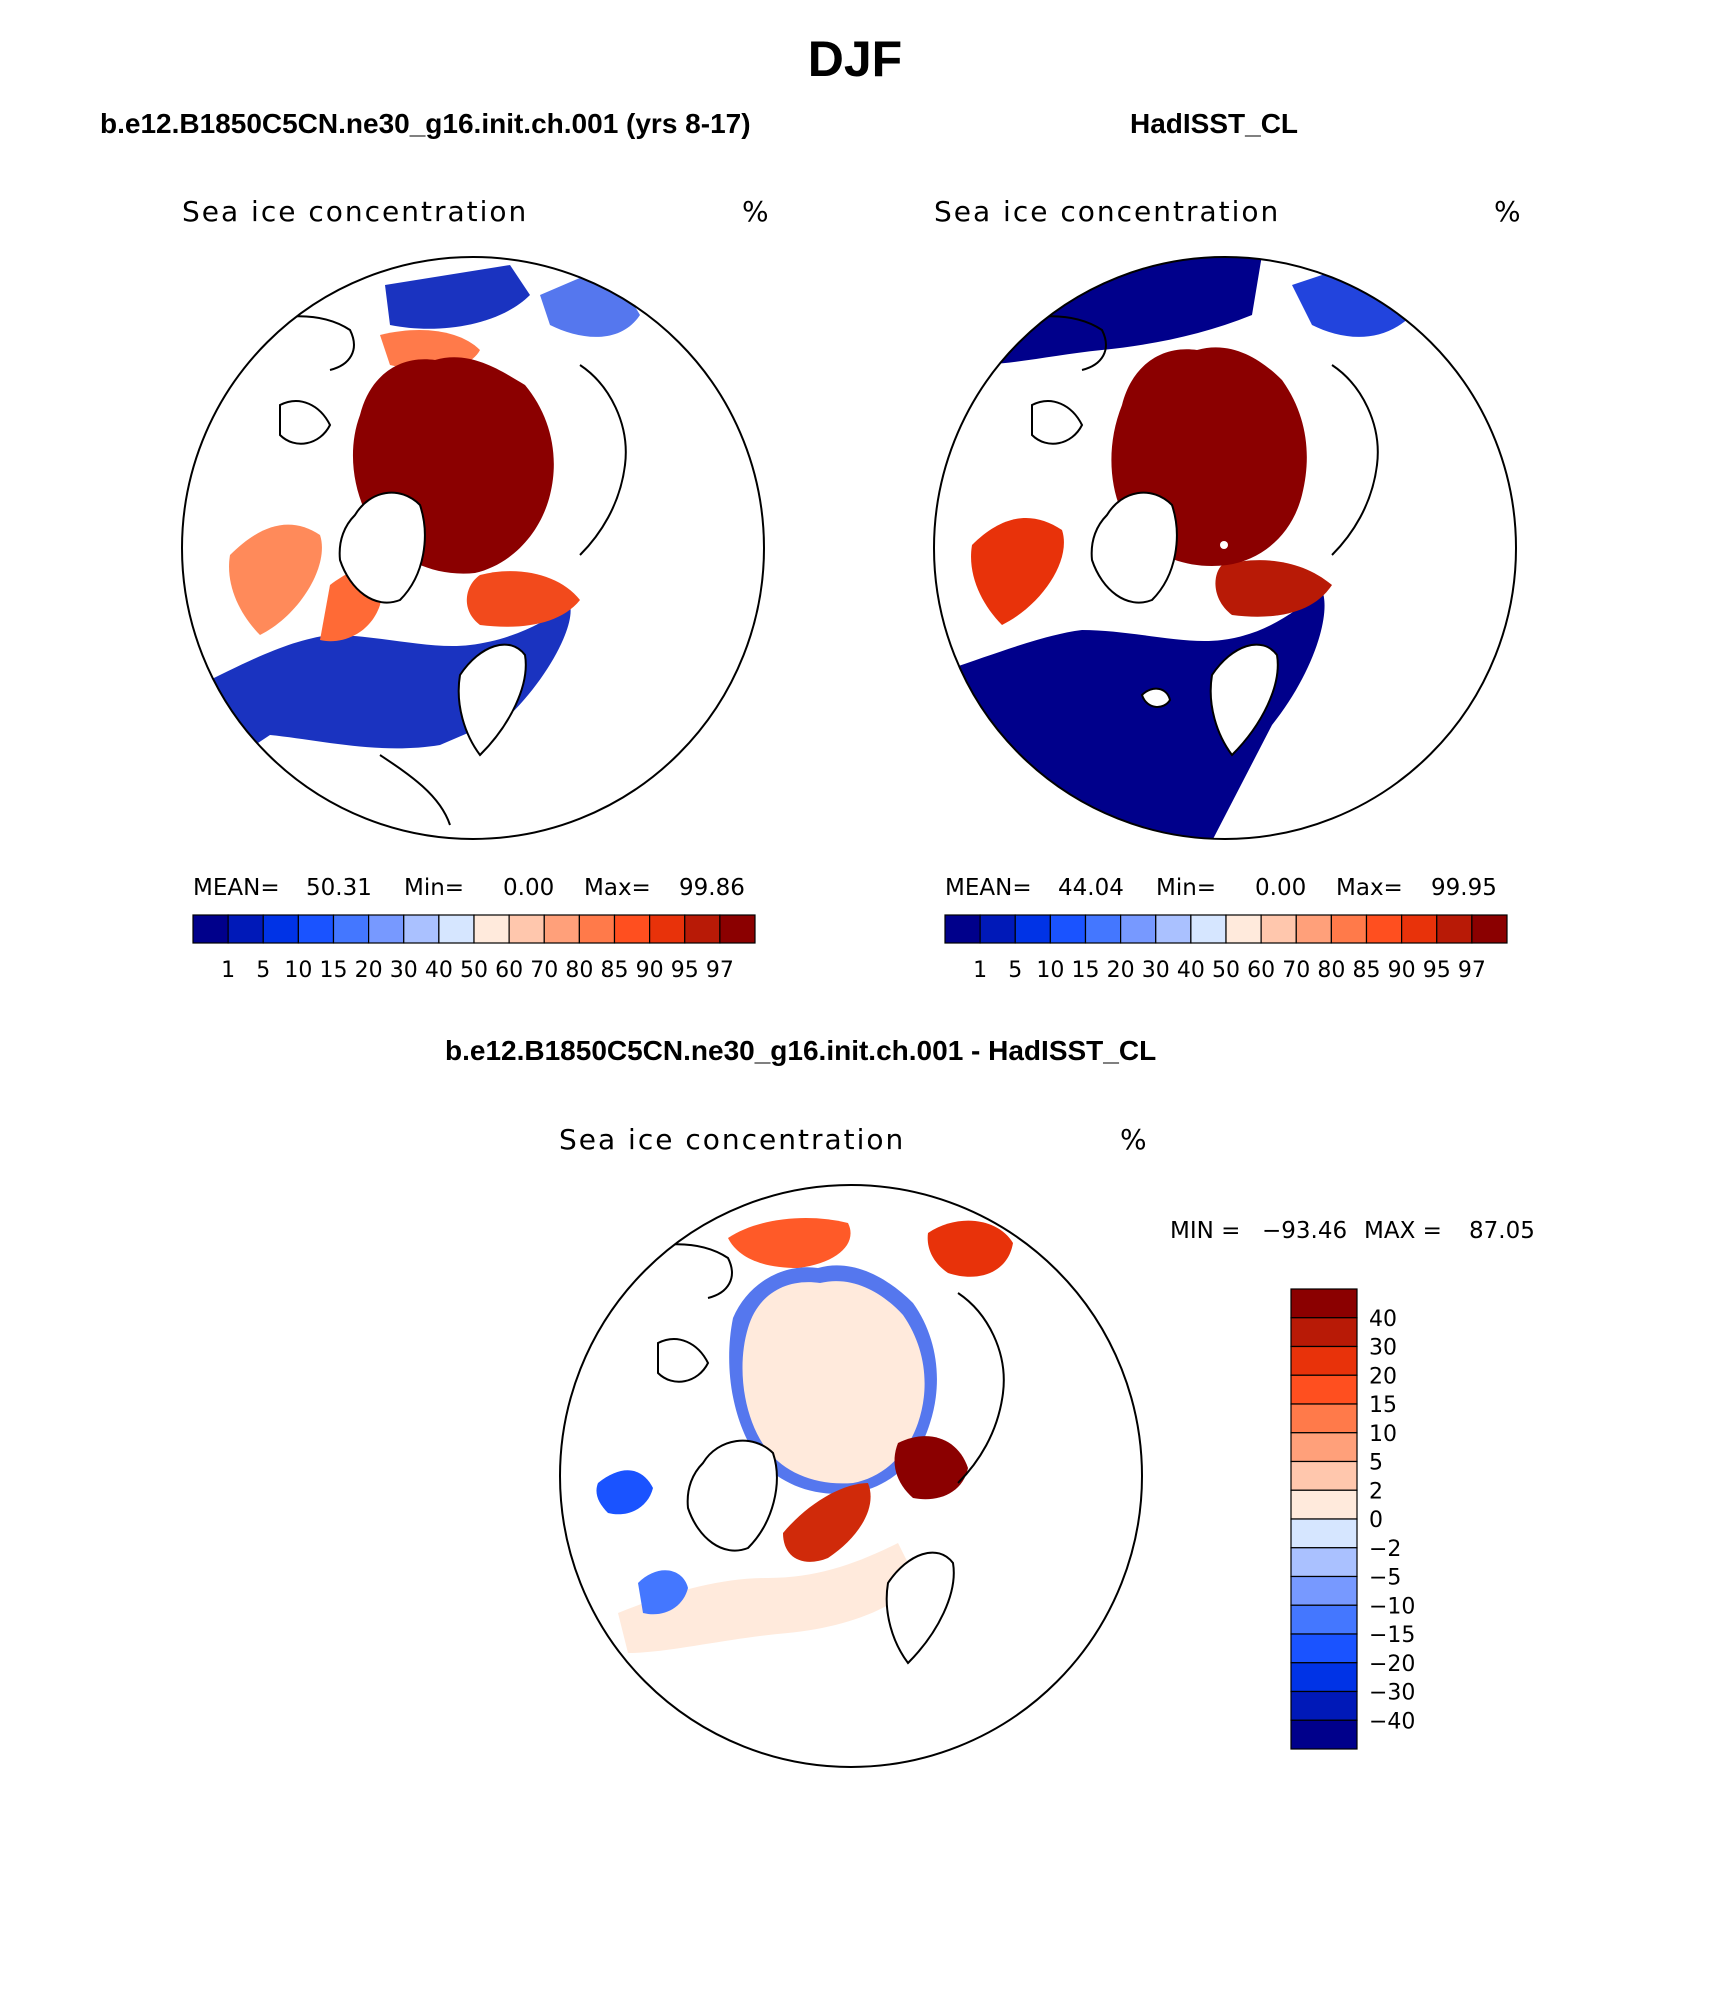 The image size is (1710, 1994). Describe the element at coordinates (1186, 888) in the screenshot. I see `min-label-obs: Min=` at that location.